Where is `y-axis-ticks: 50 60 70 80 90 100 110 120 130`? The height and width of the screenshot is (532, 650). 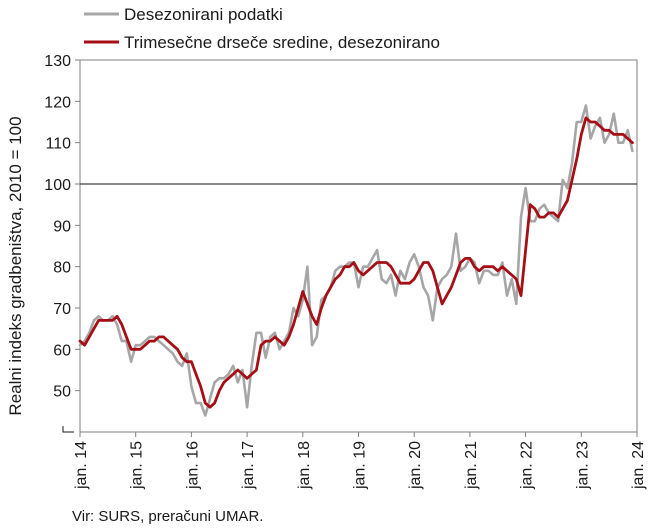 y-axis-ticks: 50 60 70 80 90 100 110 120 130 is located at coordinates (62, 227).